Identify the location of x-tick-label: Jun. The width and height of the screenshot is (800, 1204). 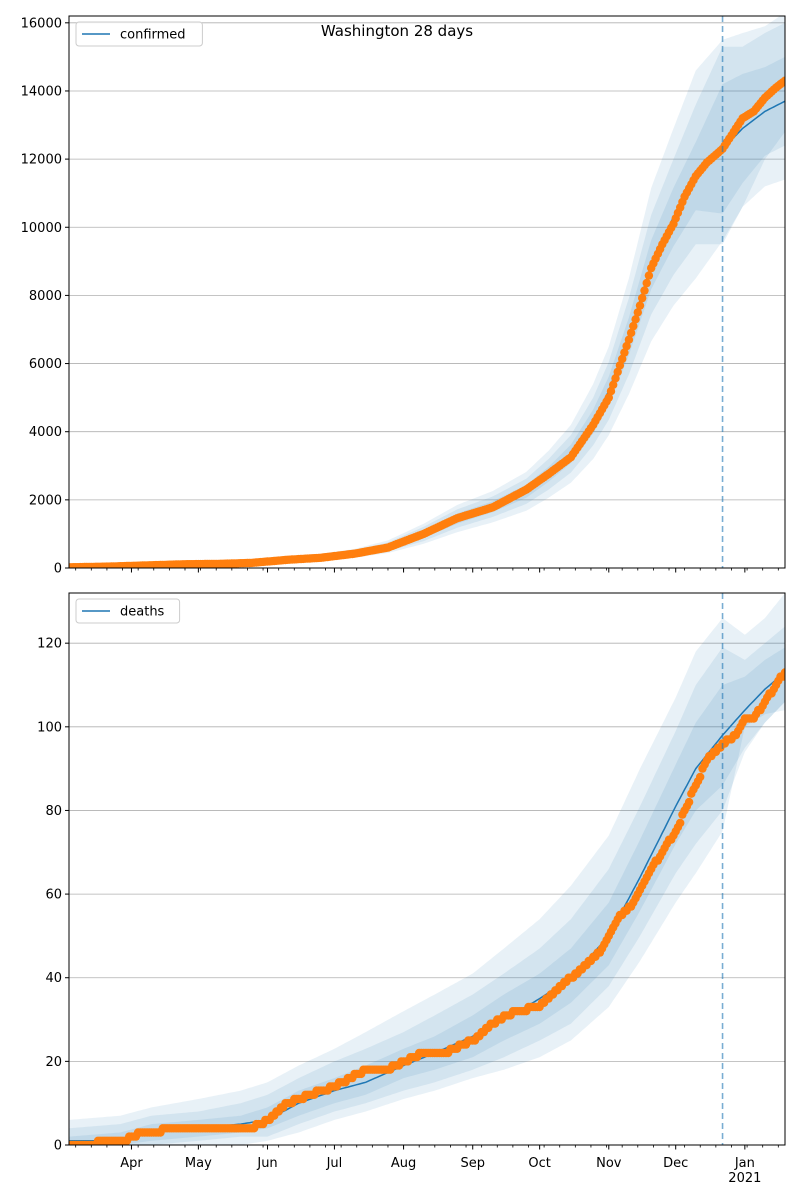
(266, 1163).